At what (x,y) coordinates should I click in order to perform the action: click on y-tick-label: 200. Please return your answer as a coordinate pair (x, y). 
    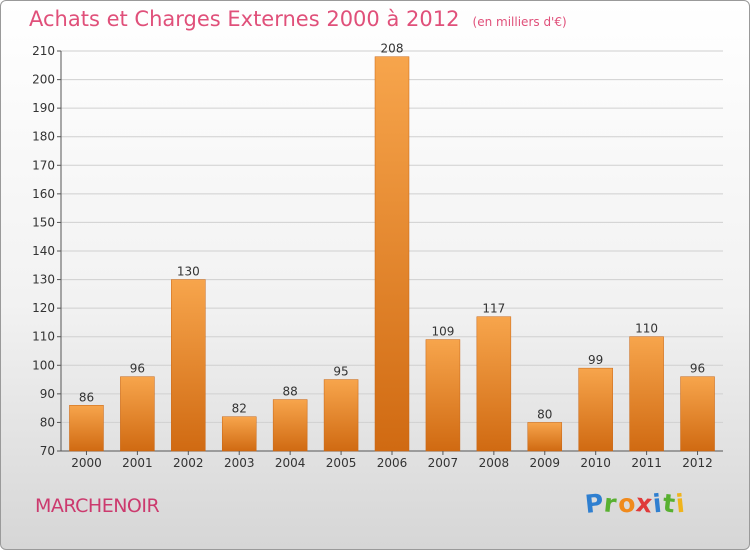
    Looking at the image, I should click on (43, 80).